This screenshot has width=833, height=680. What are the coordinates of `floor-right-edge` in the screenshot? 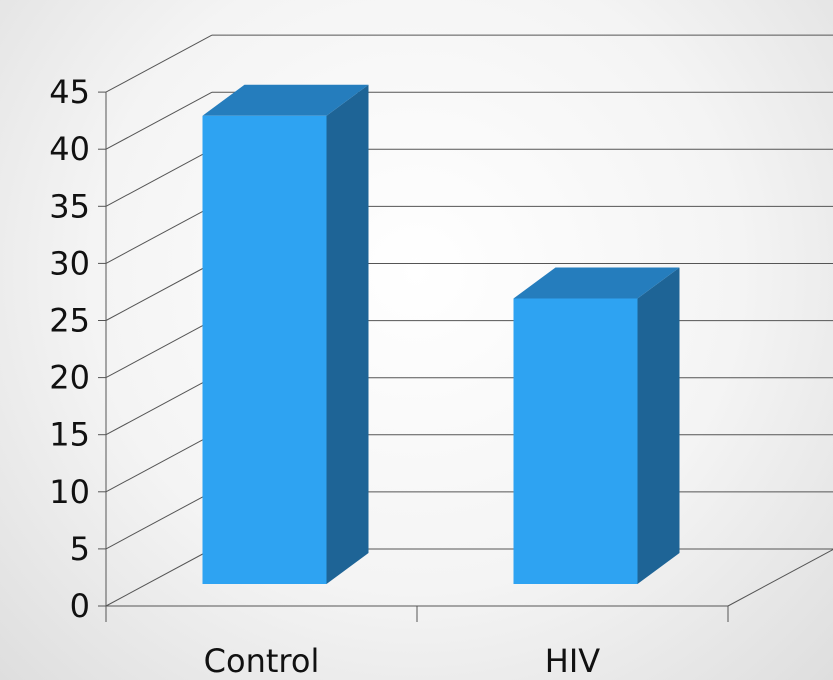 It's located at (780, 577).